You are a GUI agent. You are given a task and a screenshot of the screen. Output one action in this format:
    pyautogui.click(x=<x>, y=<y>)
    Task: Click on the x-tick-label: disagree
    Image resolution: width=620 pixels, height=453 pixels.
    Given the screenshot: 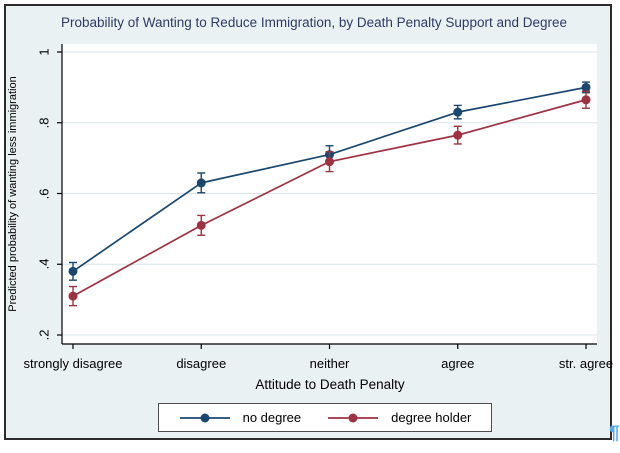 What is the action you would take?
    pyautogui.click(x=201, y=363)
    